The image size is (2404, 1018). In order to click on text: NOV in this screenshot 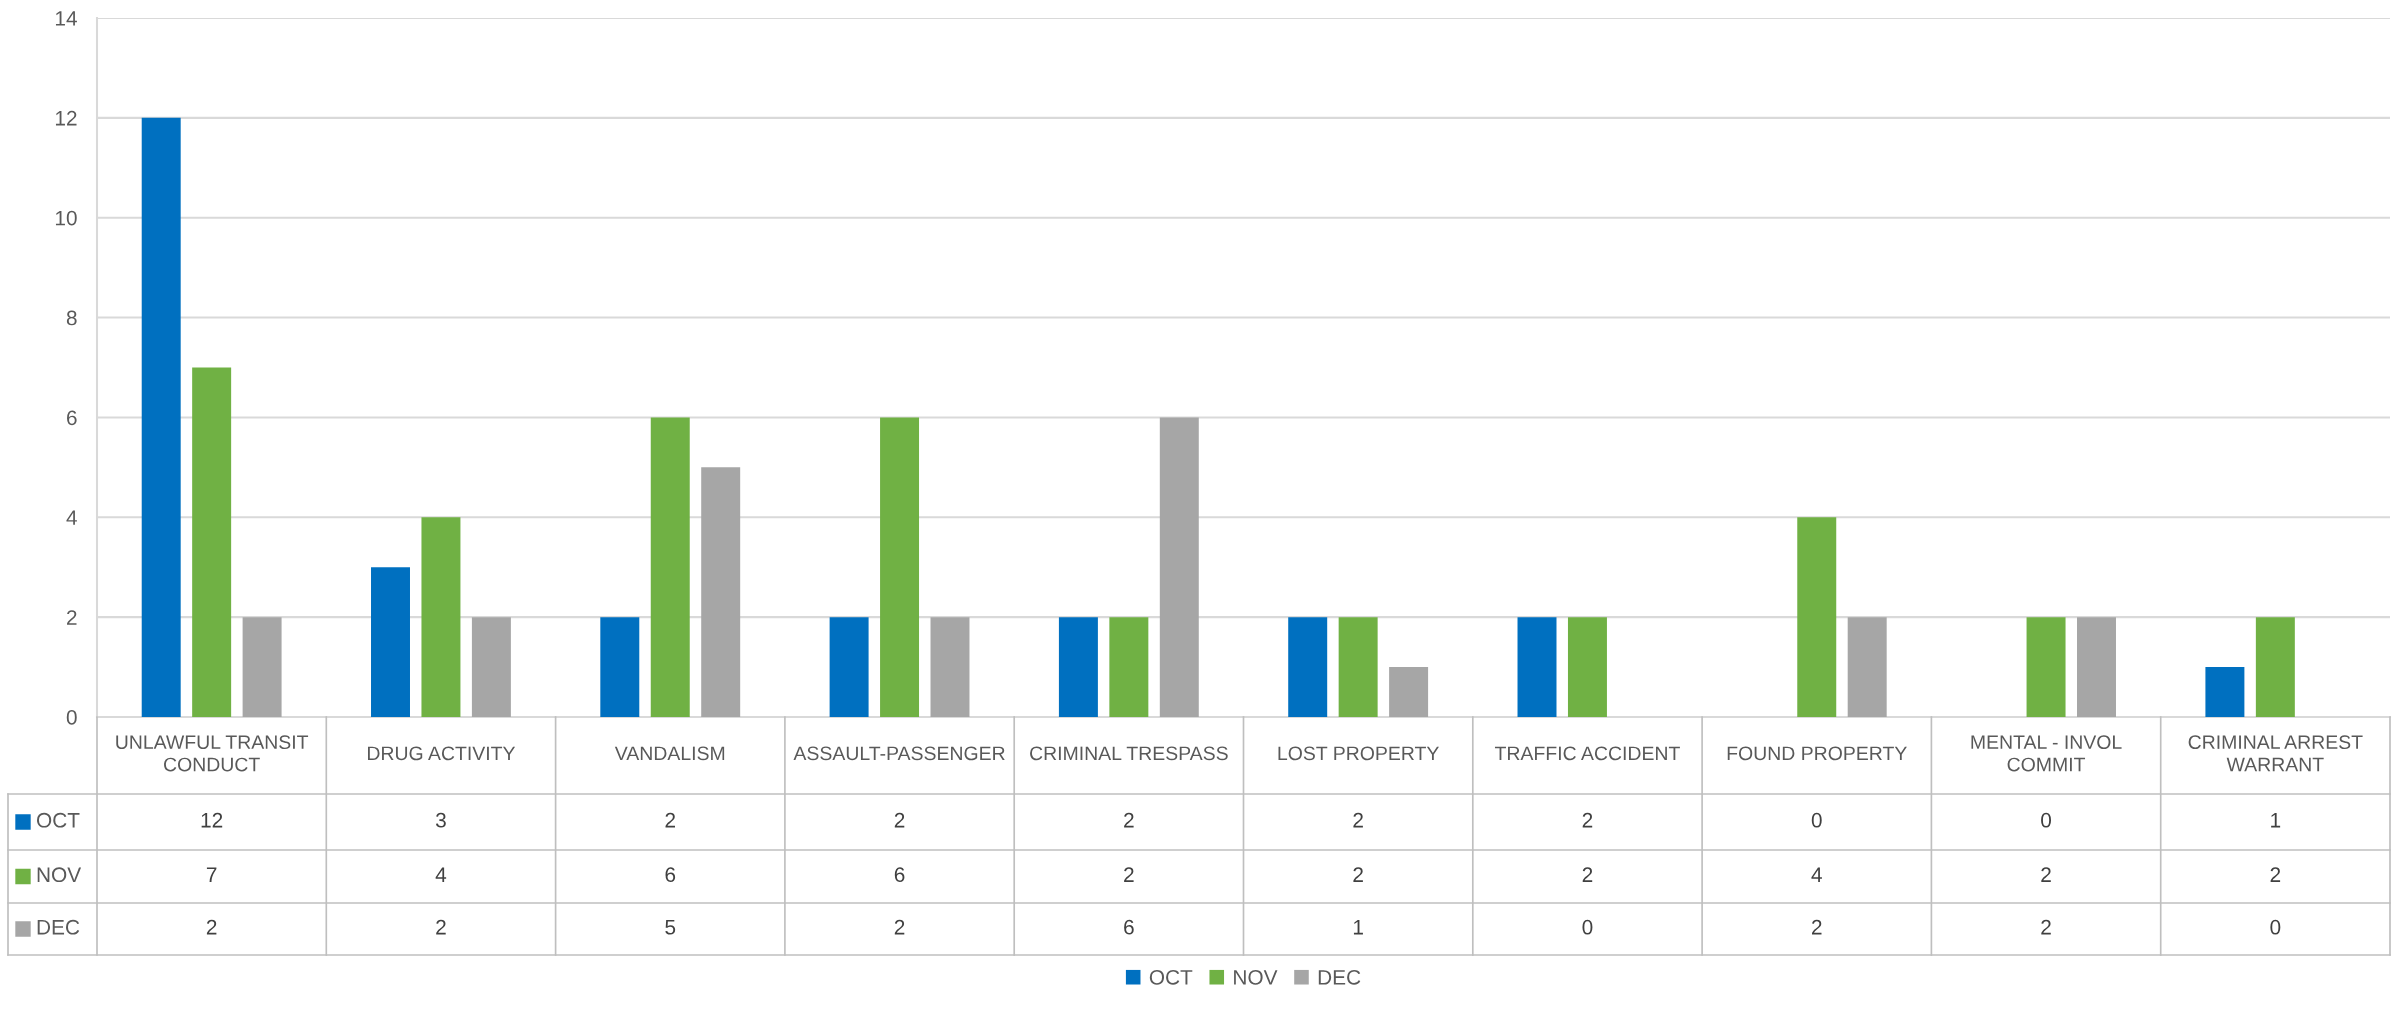, I will do `click(1256, 977)`.